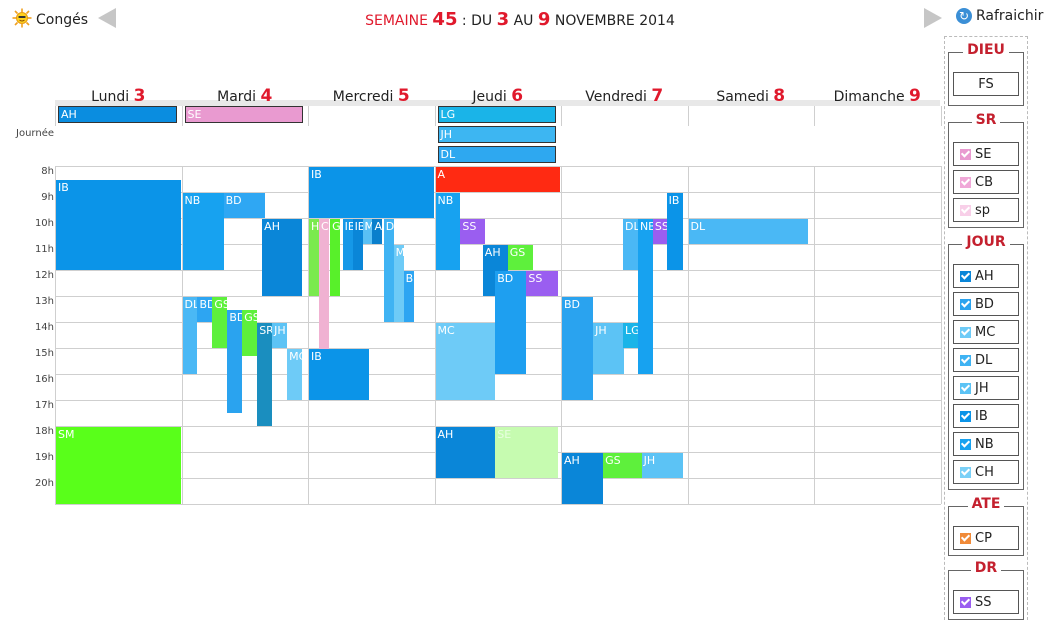  I want to click on filter-item-sp: sp, so click(986, 210).